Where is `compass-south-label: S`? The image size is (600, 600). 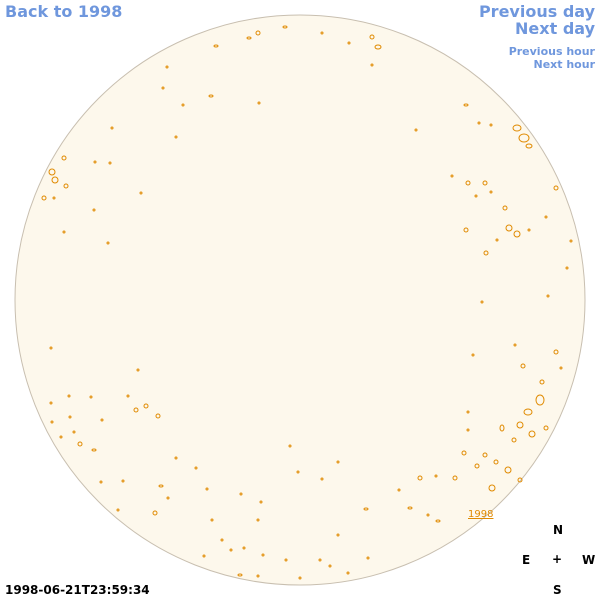 compass-south-label: S is located at coordinates (557, 590).